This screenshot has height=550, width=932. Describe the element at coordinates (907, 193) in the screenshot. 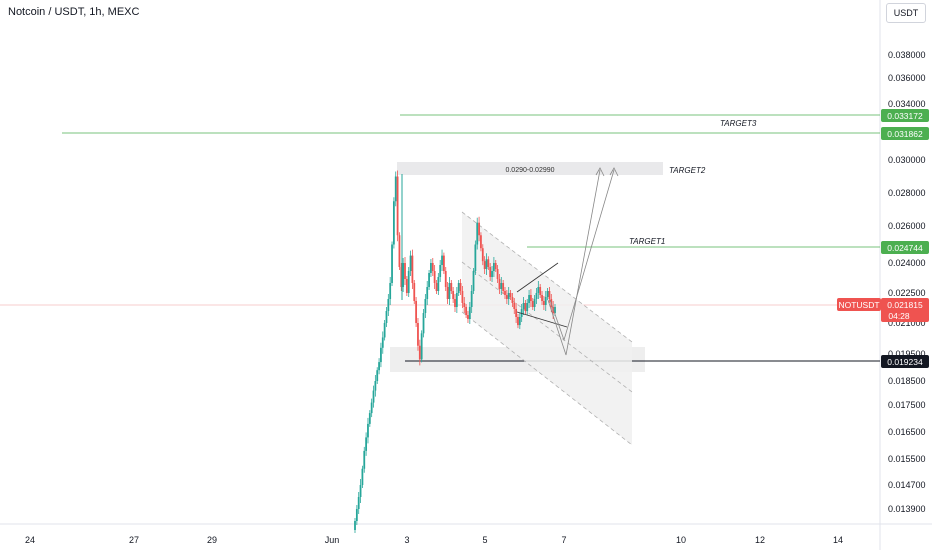

I see `y-tick-label: 0.028000` at that location.